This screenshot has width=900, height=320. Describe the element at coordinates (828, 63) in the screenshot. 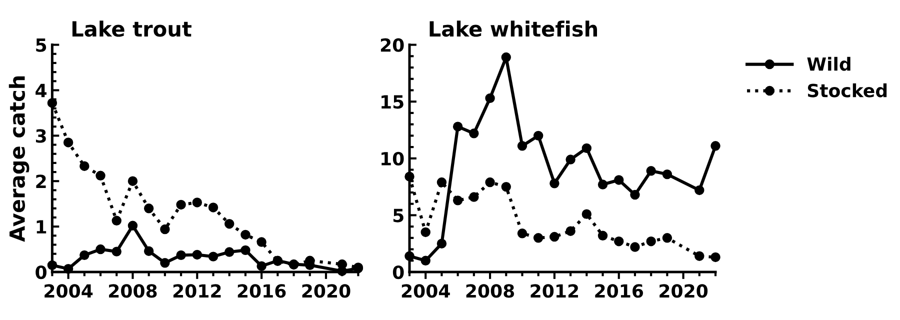

I see `legend-label: Wild` at that location.